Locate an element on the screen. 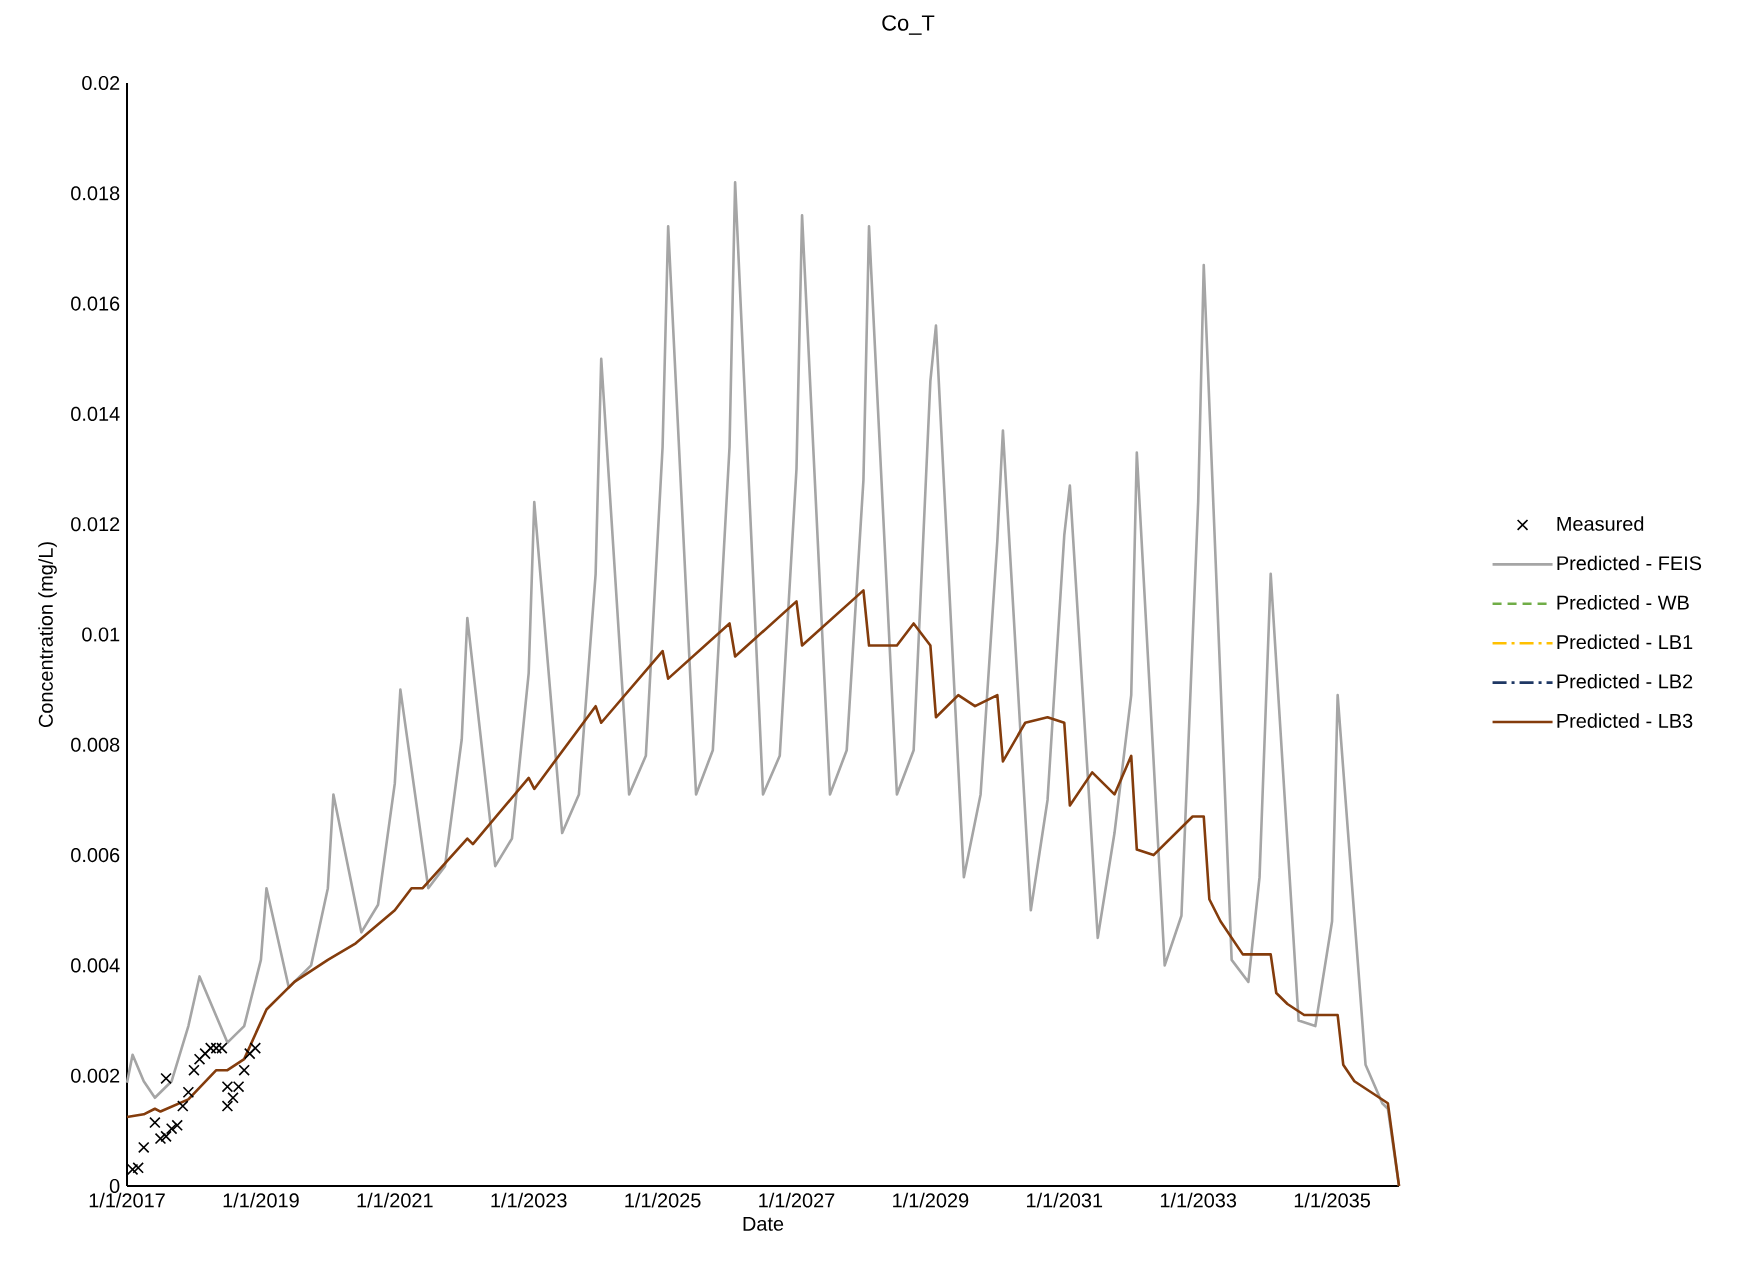 The height and width of the screenshot is (1265, 1760). legend-label: Measured is located at coordinates (1600, 523).